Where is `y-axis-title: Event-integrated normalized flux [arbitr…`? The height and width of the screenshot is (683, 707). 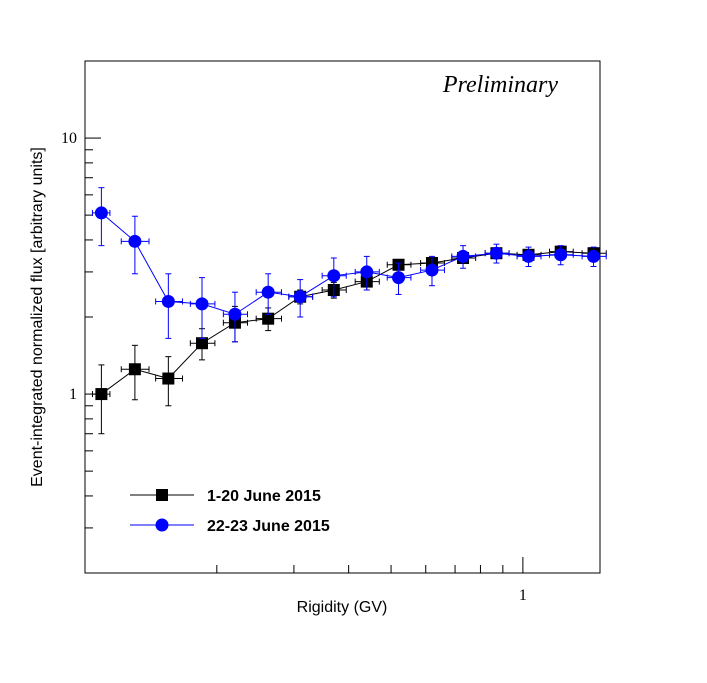
y-axis-title: Event-integrated normalized flux [arbitr… is located at coordinates (37, 317).